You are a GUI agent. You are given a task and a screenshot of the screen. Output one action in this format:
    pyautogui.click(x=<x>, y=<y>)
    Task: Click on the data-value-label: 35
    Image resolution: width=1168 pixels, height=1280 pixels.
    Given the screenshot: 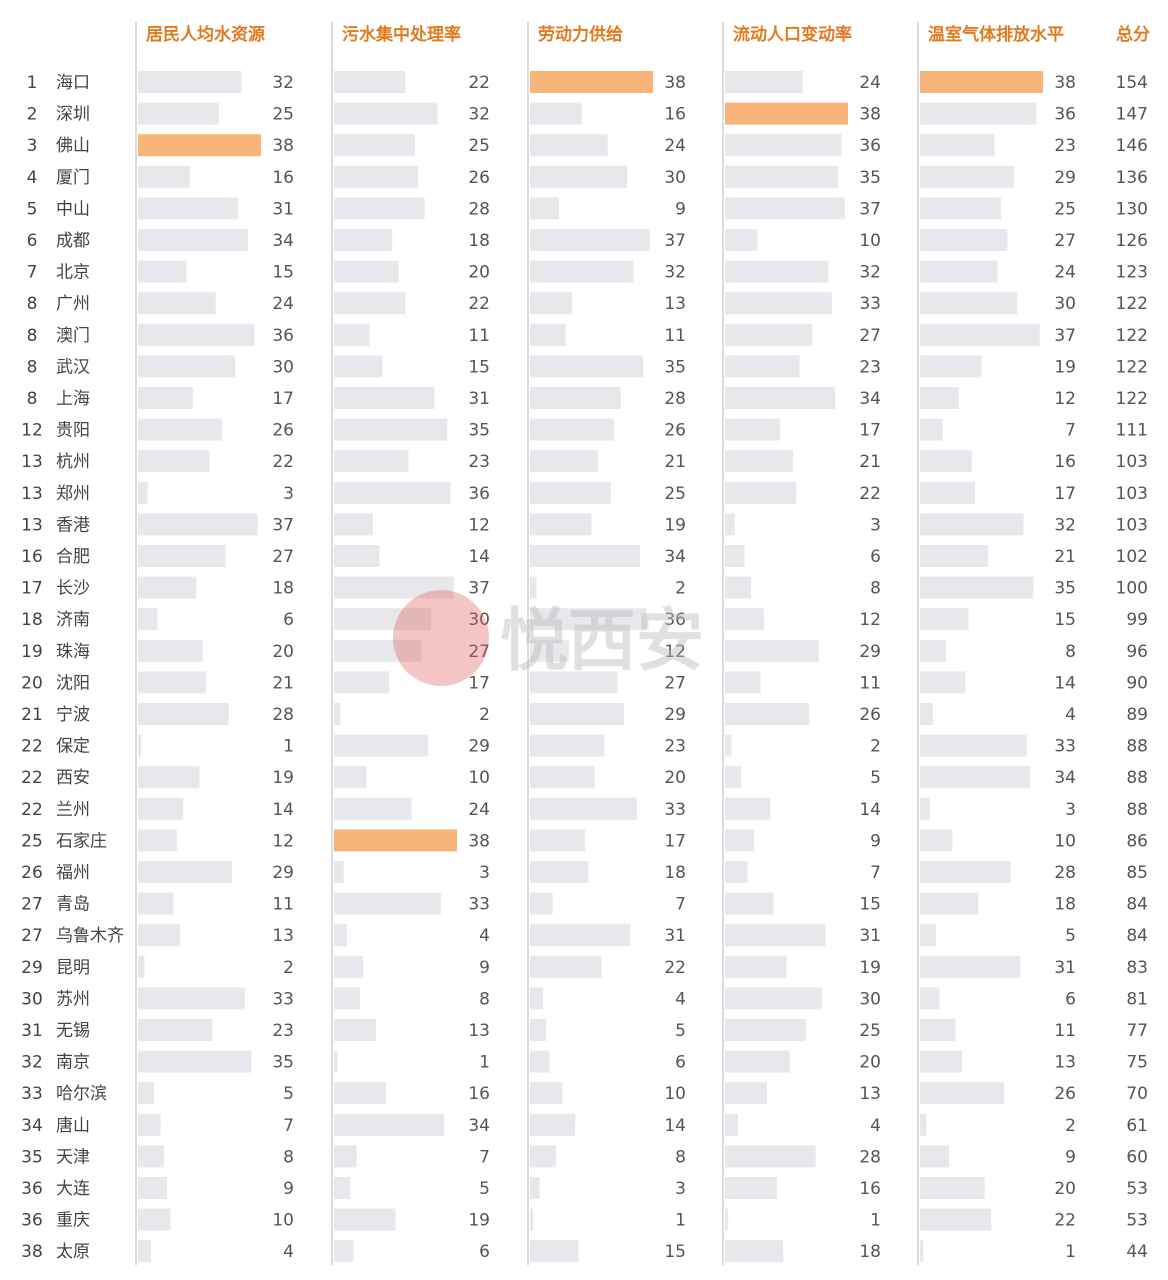 What is the action you would take?
    pyautogui.click(x=283, y=1063)
    